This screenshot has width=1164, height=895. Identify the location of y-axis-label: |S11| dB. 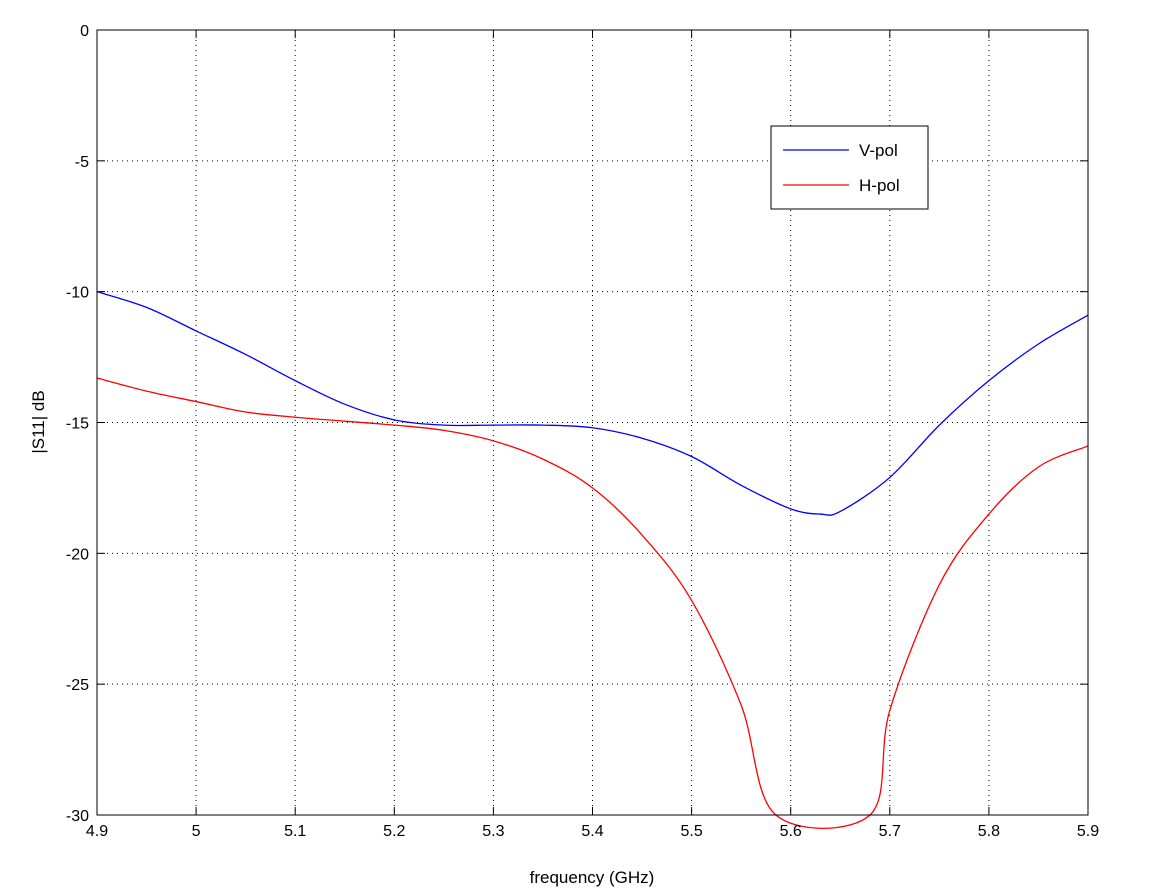
(38, 421).